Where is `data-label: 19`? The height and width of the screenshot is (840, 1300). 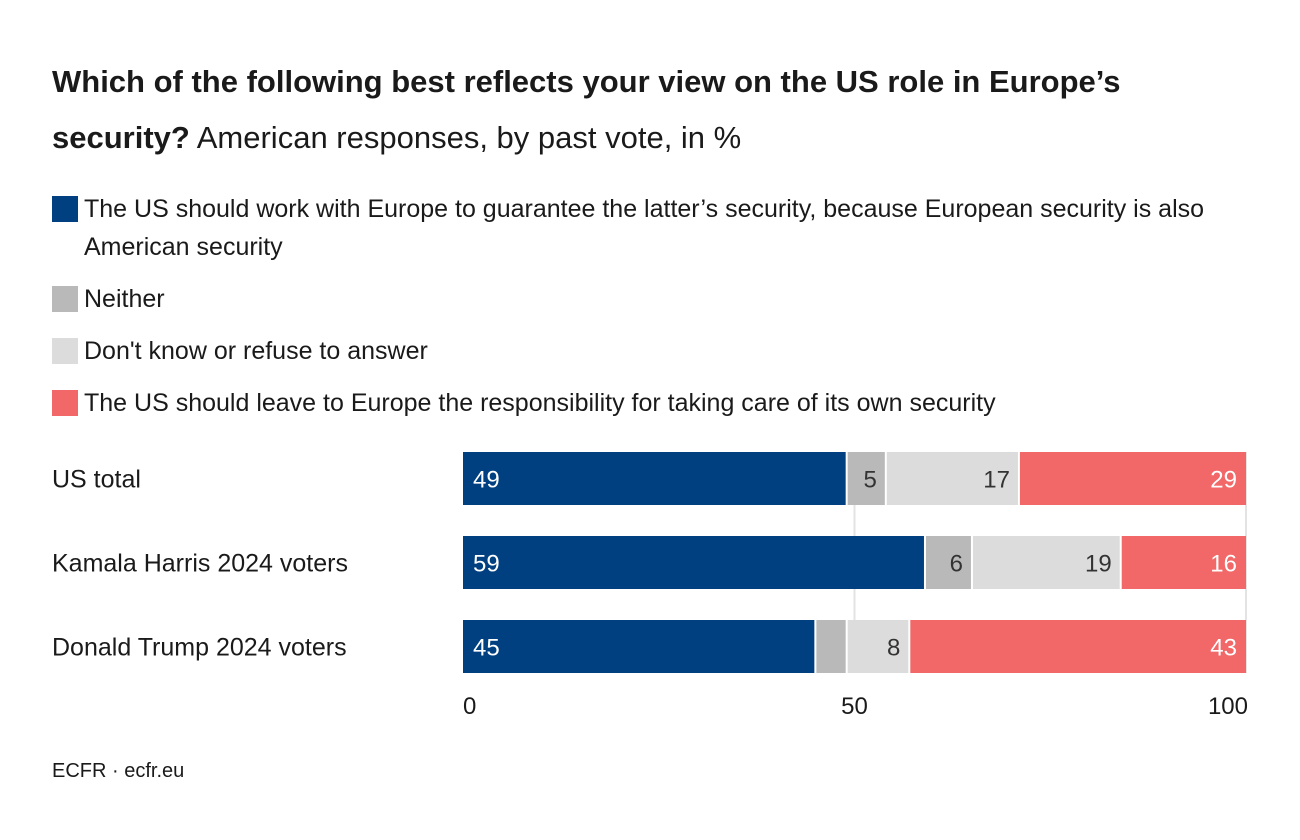
data-label: 19 is located at coordinates (1098, 564).